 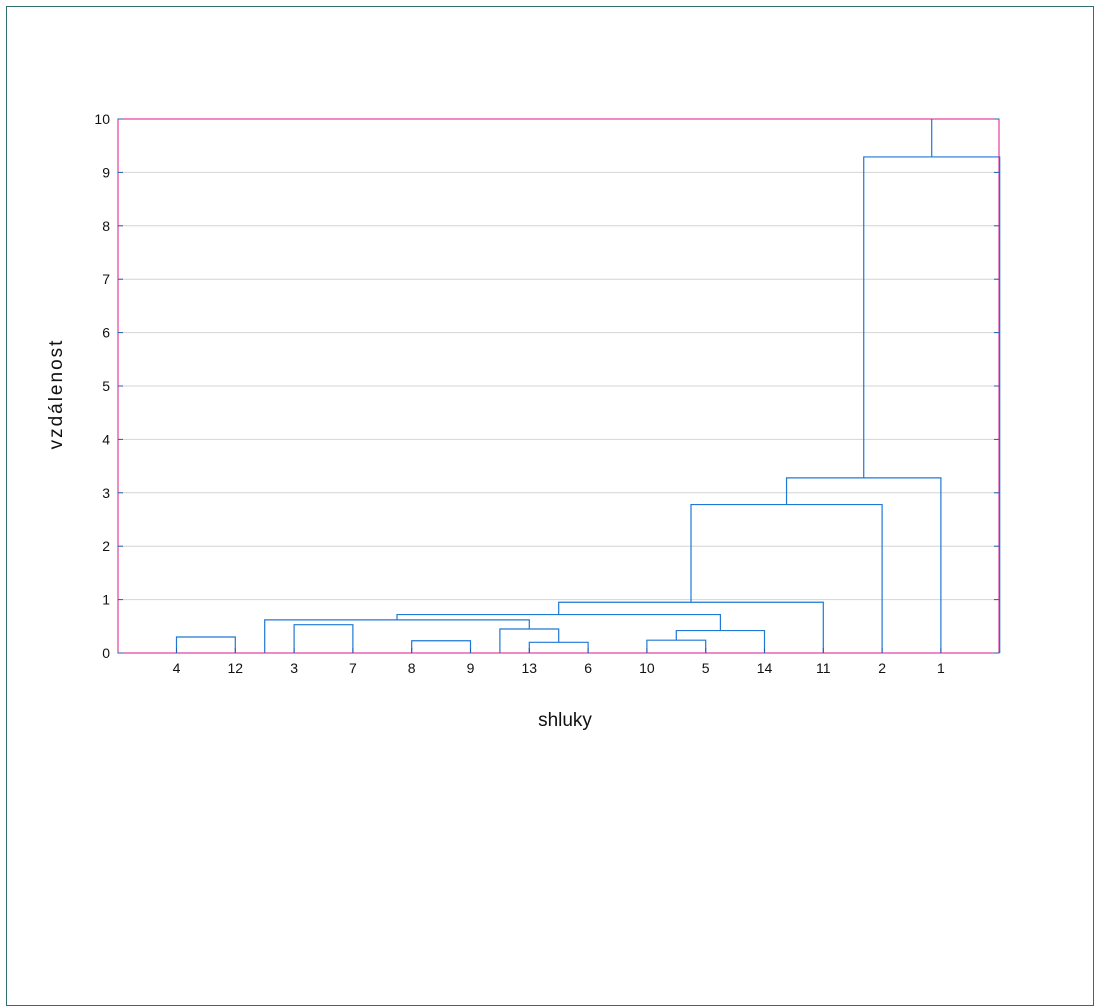 I want to click on y-tick-label: 8, so click(x=106, y=226).